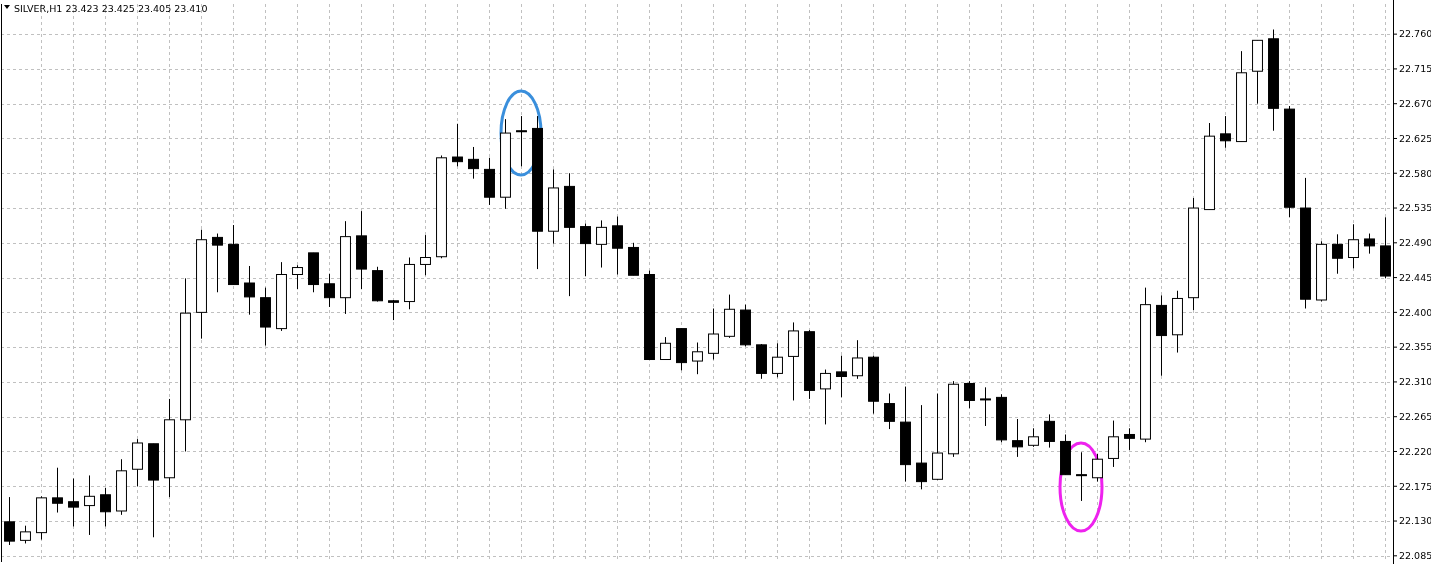 Image resolution: width=1431 pixels, height=564 pixels. What do you see at coordinates (1415, 312) in the screenshot?
I see `y-tick-label: 22.400` at bounding box center [1415, 312].